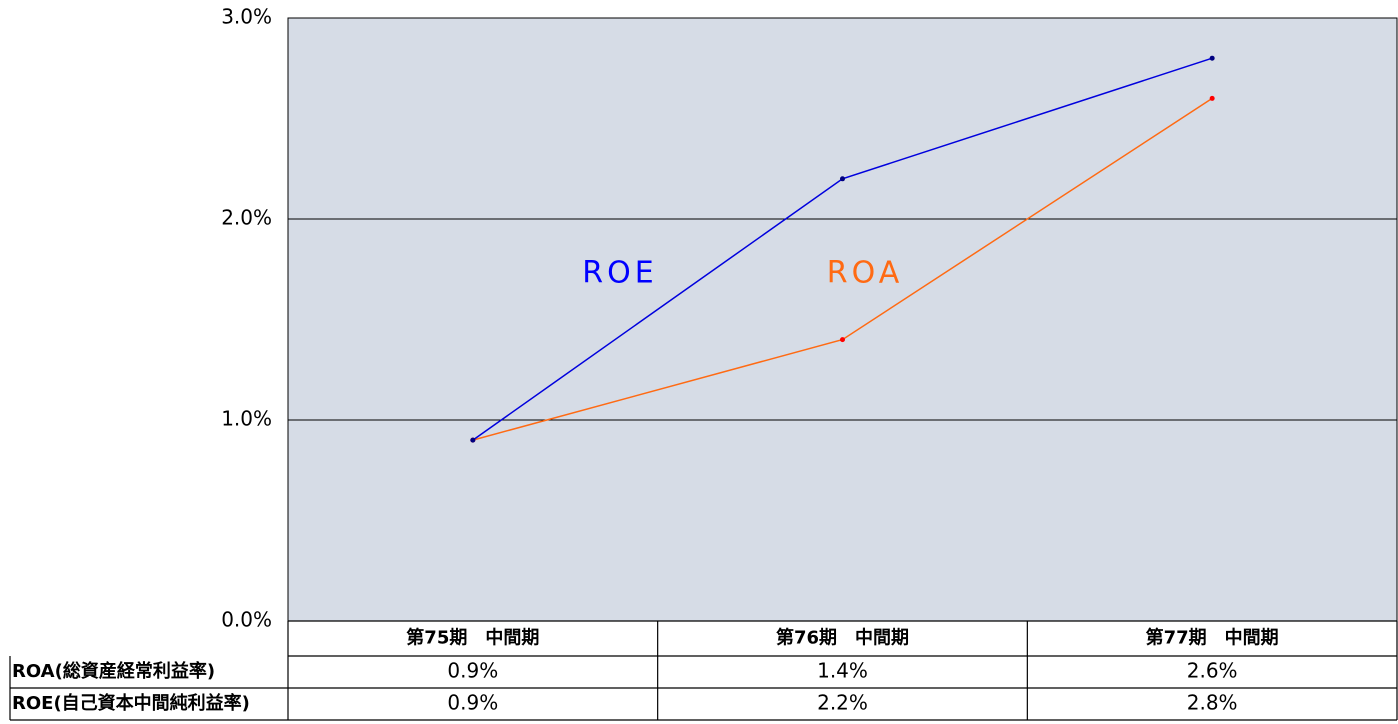  What do you see at coordinates (131, 703) in the screenshot?
I see `legend-label: ROE(自己資本中間純利益率)` at bounding box center [131, 703].